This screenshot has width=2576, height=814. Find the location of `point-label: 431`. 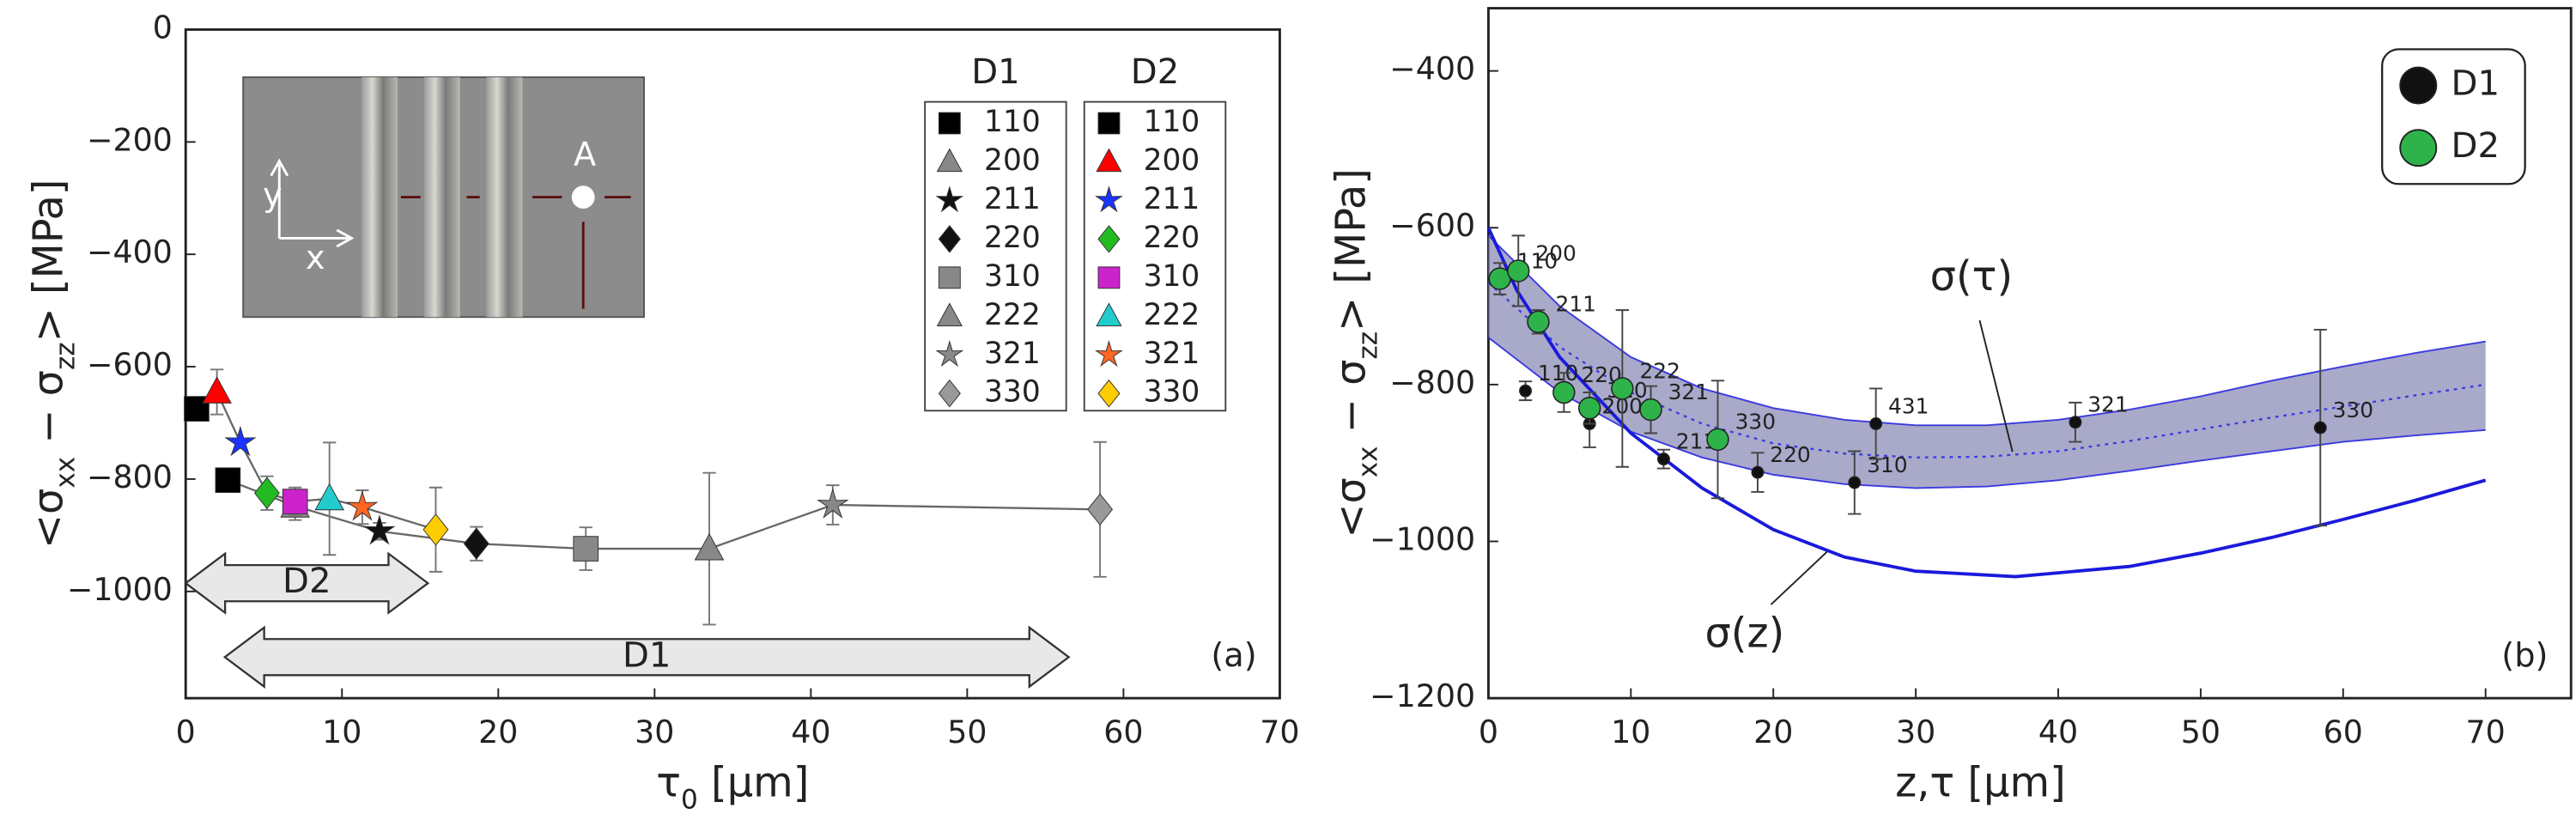

point-label: 431 is located at coordinates (1909, 405).